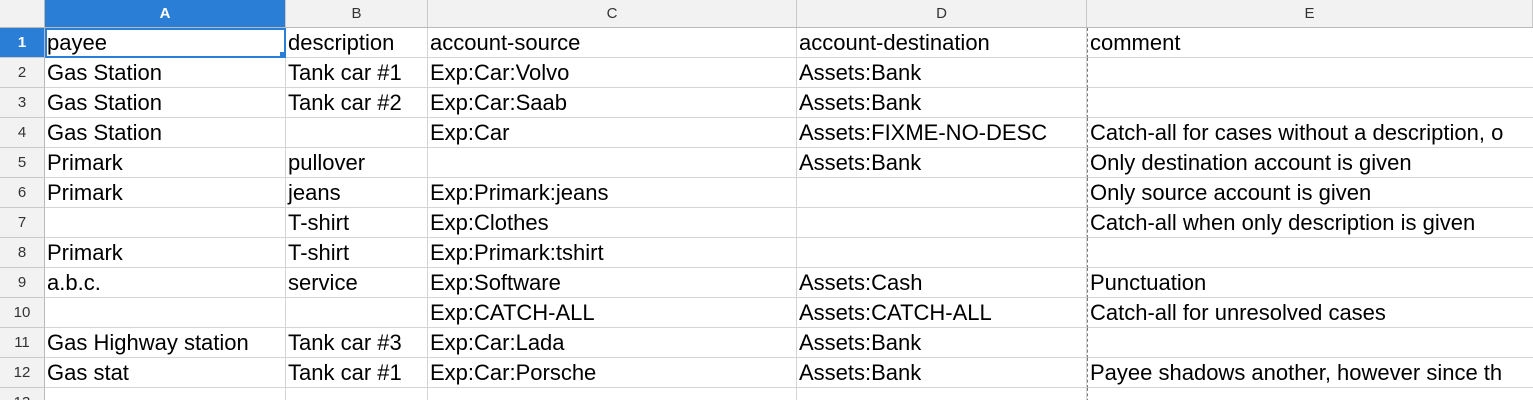 The image size is (1533, 400). What do you see at coordinates (612, 283) in the screenshot?
I see `cell-c9: Exp:Software` at bounding box center [612, 283].